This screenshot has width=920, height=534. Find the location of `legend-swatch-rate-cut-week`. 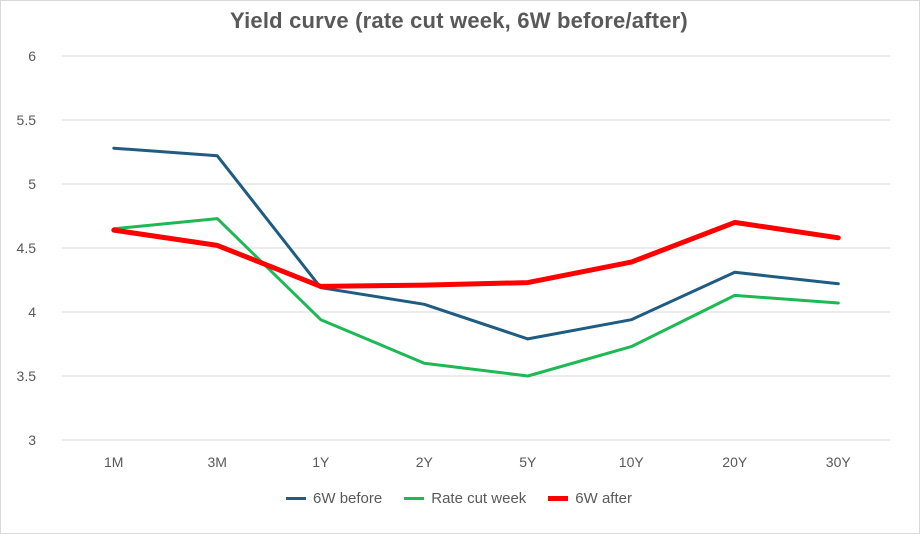

legend-swatch-rate-cut-week is located at coordinates (414, 498).